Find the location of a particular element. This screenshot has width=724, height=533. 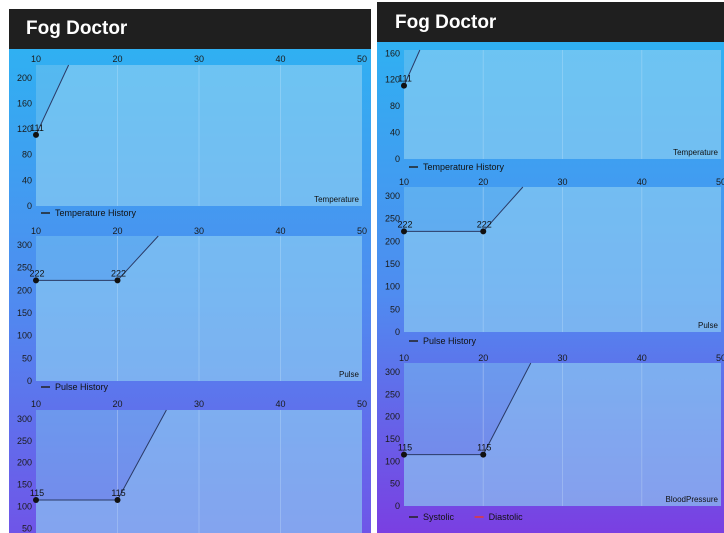

legend-label: Diastolic is located at coordinates (506, 517).